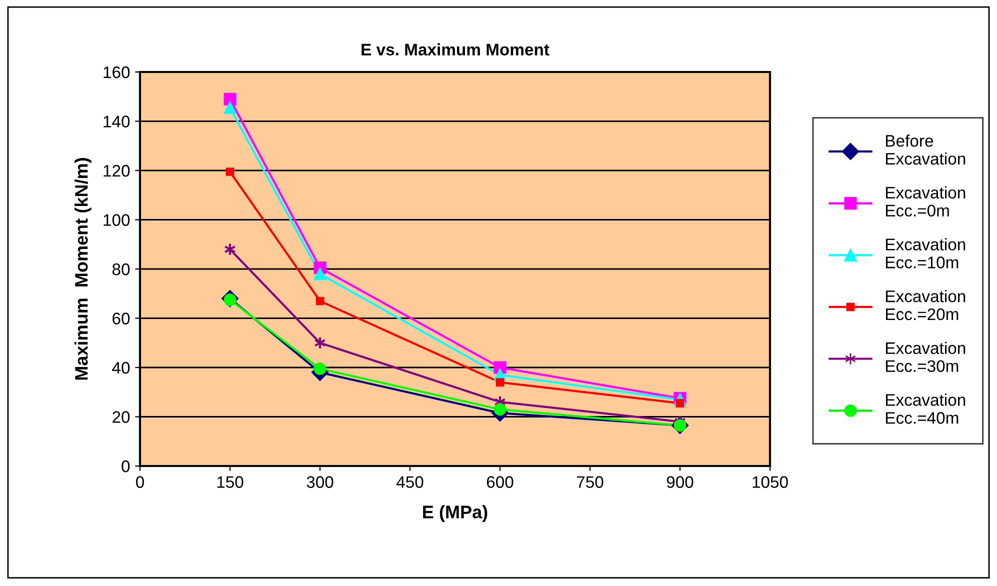 The height and width of the screenshot is (586, 997). I want to click on y-tick-label: 60, so click(121, 318).